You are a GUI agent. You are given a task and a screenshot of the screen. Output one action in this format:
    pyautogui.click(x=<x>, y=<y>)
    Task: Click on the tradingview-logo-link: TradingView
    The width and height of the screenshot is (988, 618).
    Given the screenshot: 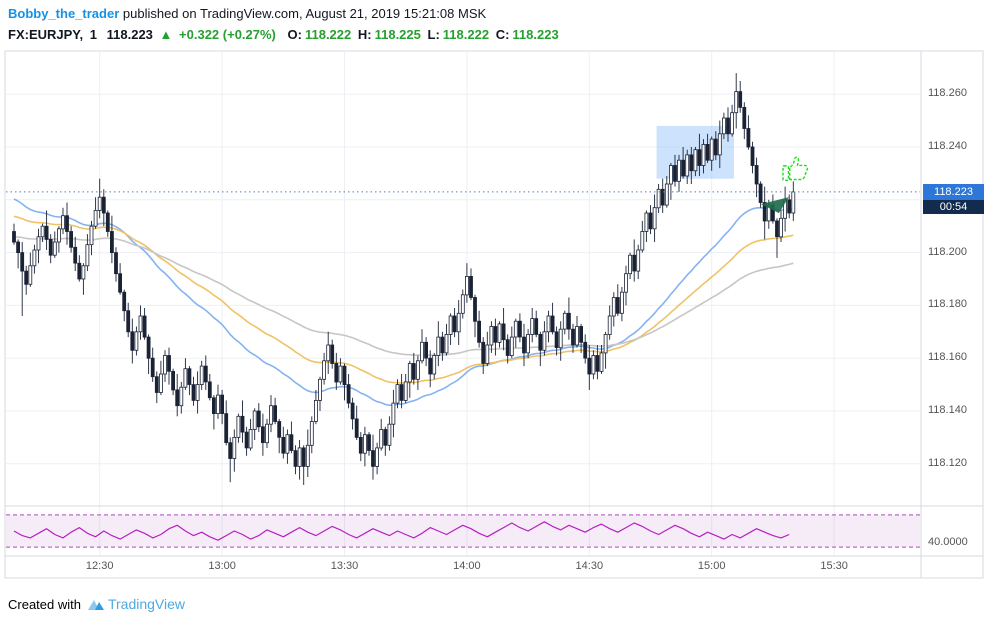 What is the action you would take?
    pyautogui.click(x=136, y=604)
    